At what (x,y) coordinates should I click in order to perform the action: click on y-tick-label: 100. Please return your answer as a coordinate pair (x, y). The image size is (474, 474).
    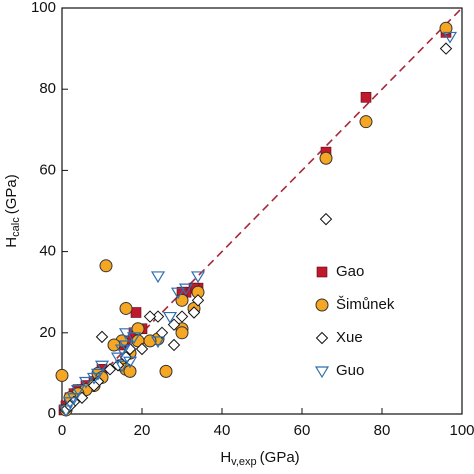
    Looking at the image, I should click on (43, 8).